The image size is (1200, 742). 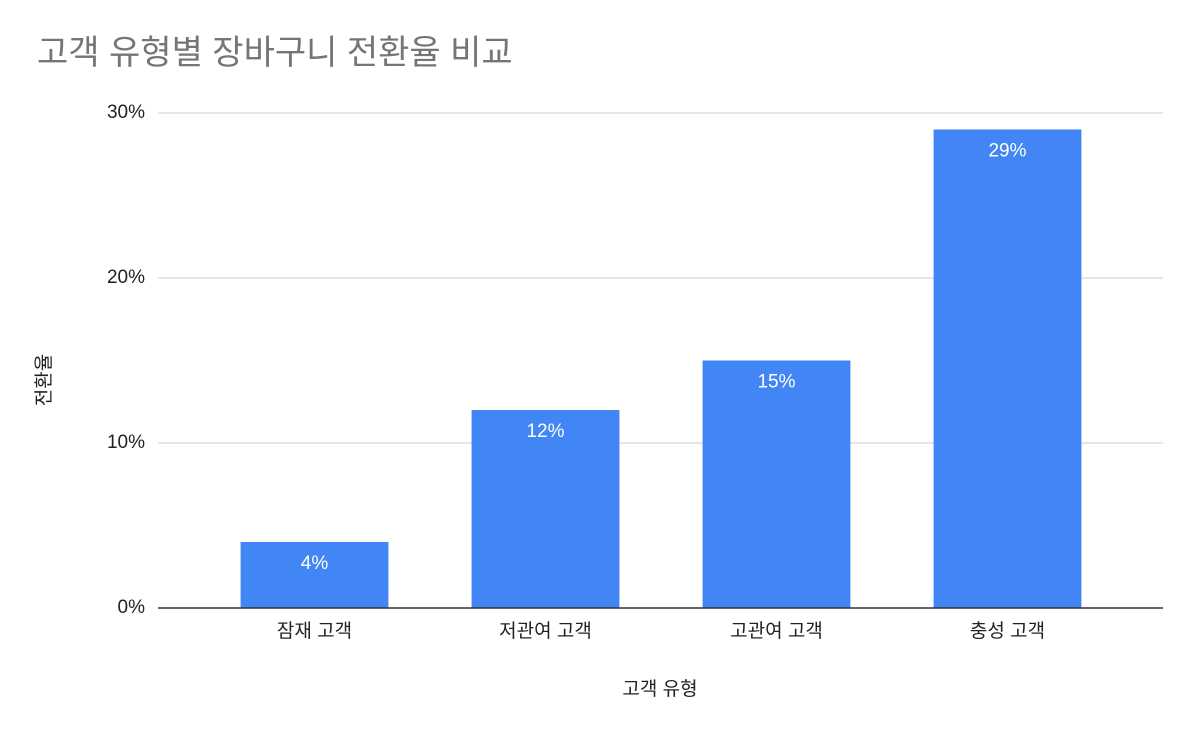 What do you see at coordinates (126, 442) in the screenshot?
I see `y-tick-label: 10%` at bounding box center [126, 442].